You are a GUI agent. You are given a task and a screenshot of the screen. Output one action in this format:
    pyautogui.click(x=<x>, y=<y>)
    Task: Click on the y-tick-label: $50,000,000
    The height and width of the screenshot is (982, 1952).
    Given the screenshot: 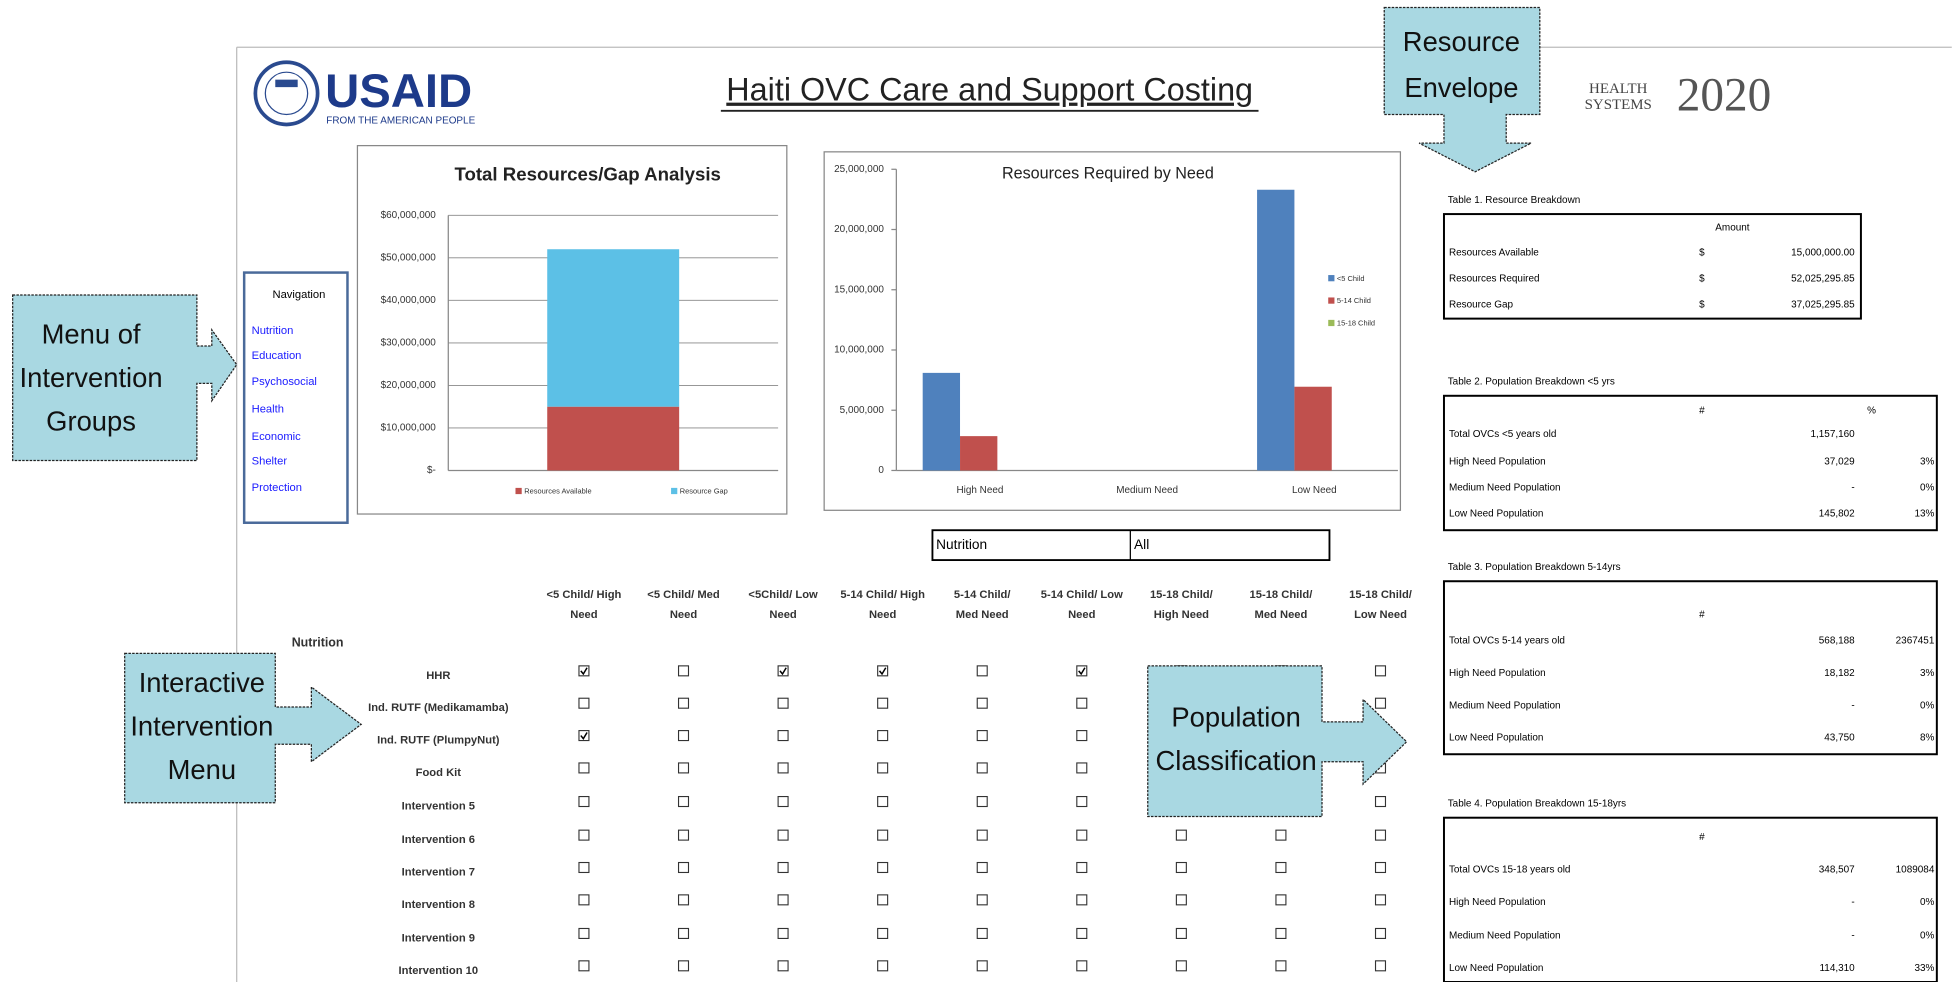 What is the action you would take?
    pyautogui.click(x=409, y=257)
    